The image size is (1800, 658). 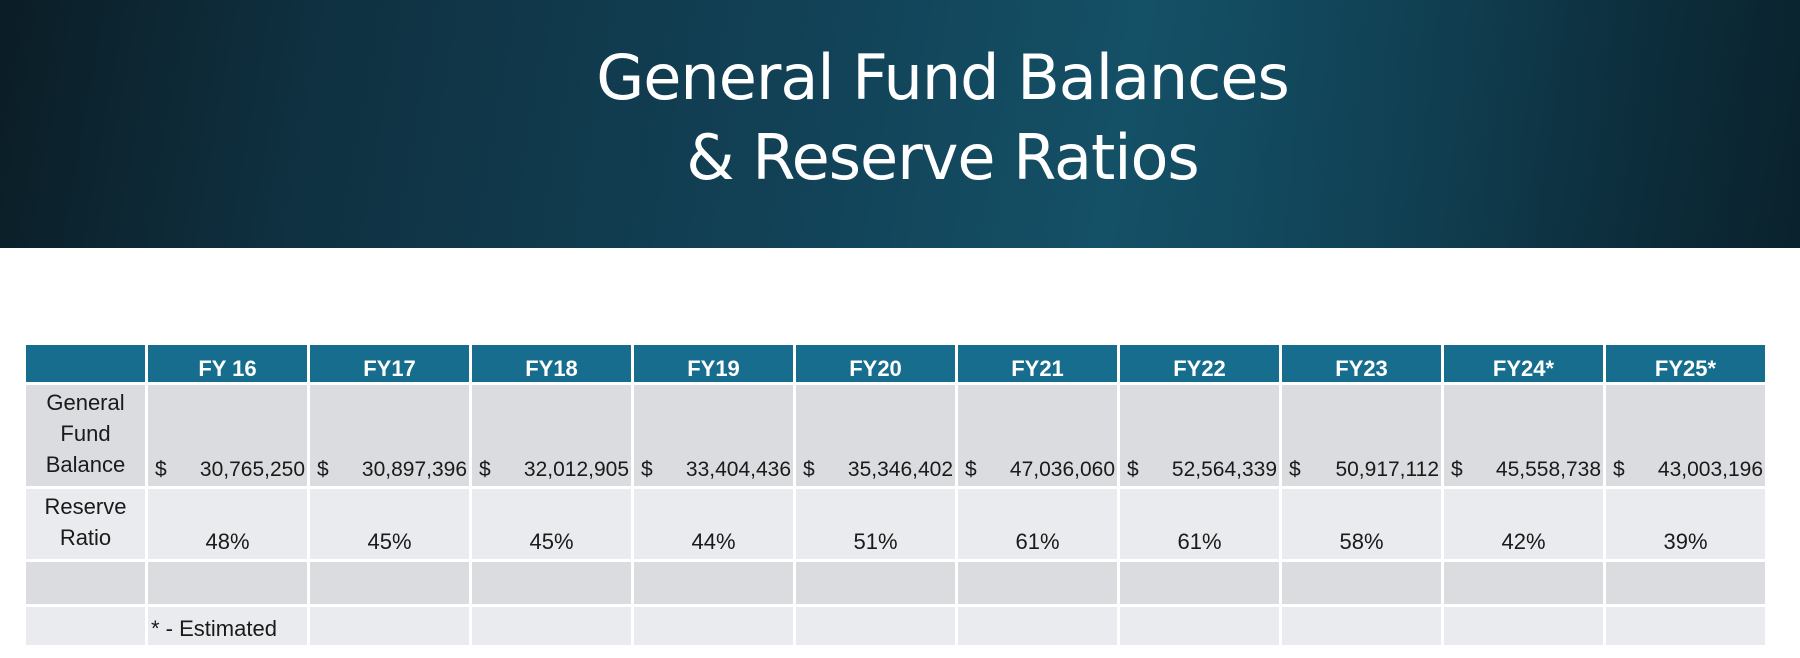 What do you see at coordinates (85, 363) in the screenshot?
I see `header-corner-cell` at bounding box center [85, 363].